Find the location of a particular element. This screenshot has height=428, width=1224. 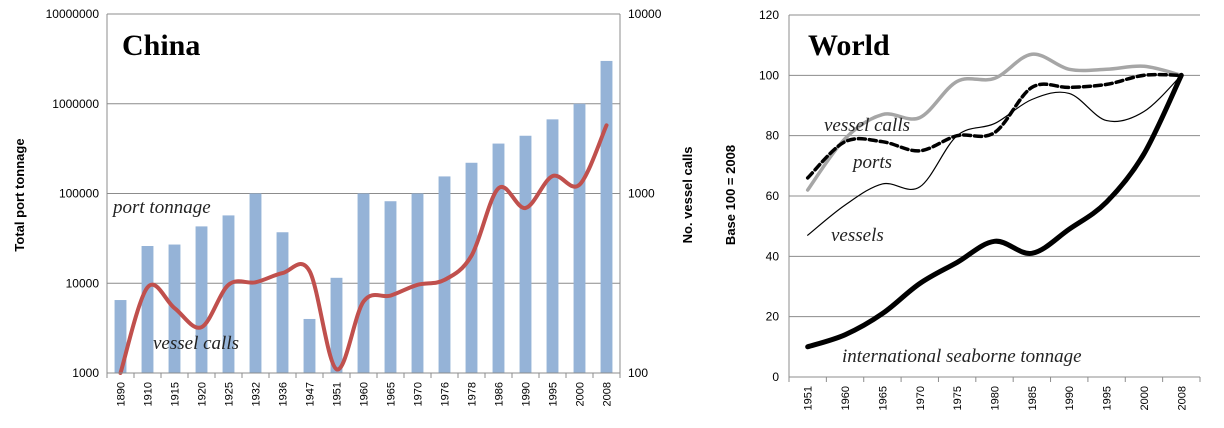

china-x-tick-1936: 1936 is located at coordinates (284, 394).